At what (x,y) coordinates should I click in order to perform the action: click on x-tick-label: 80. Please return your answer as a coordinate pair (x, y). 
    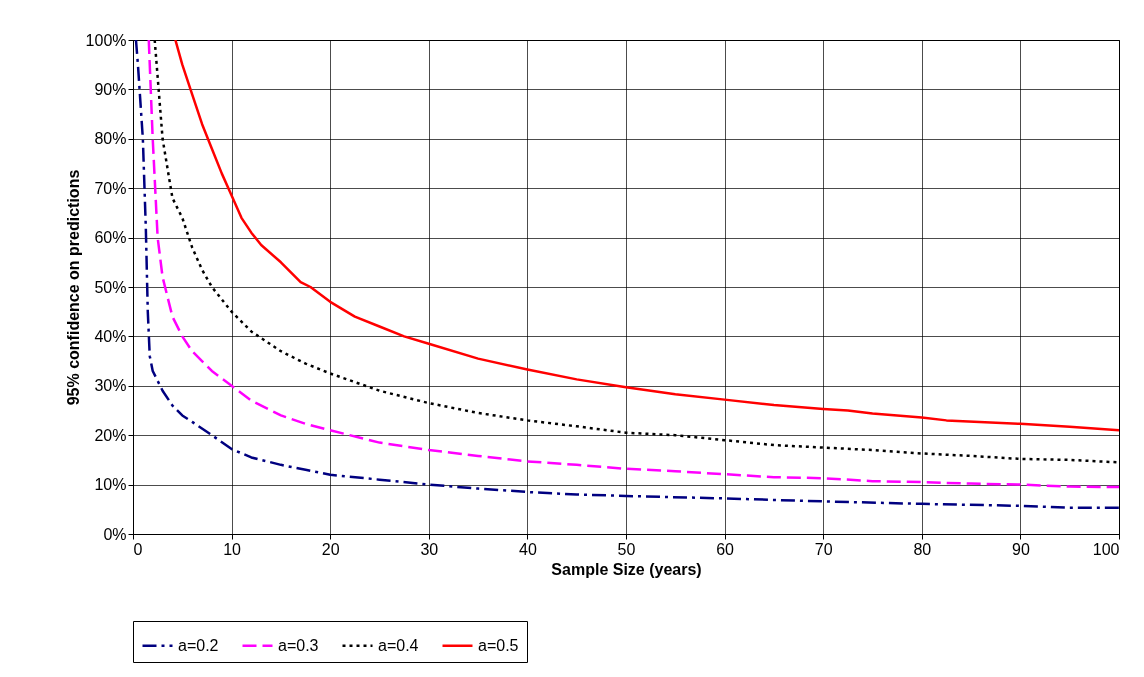
    Looking at the image, I should click on (922, 549).